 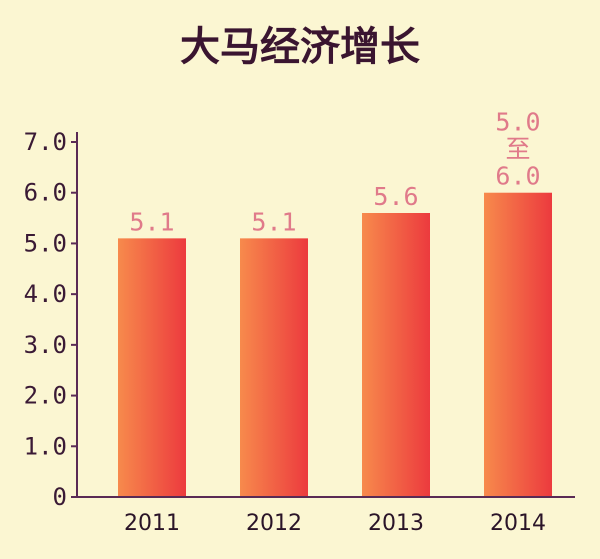 I want to click on chart-title: 大马经济增长, so click(x=300, y=47).